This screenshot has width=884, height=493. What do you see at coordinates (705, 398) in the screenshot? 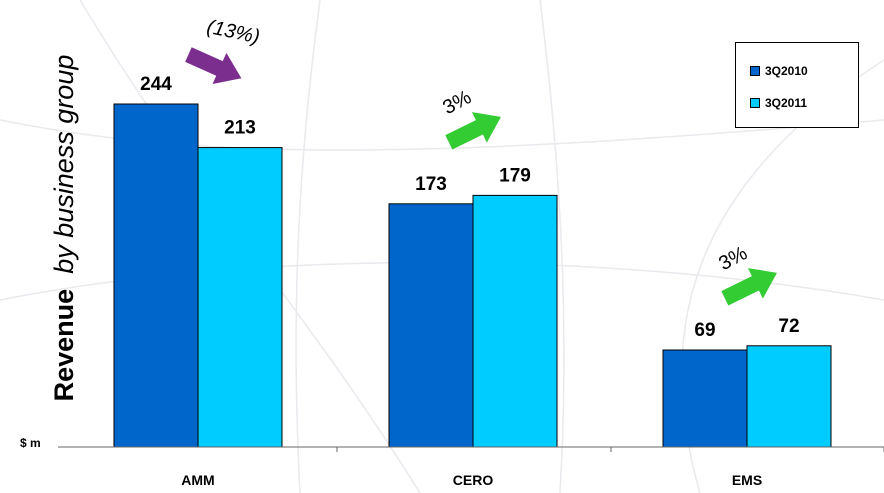
I see `bar-ems-3q2010` at bounding box center [705, 398].